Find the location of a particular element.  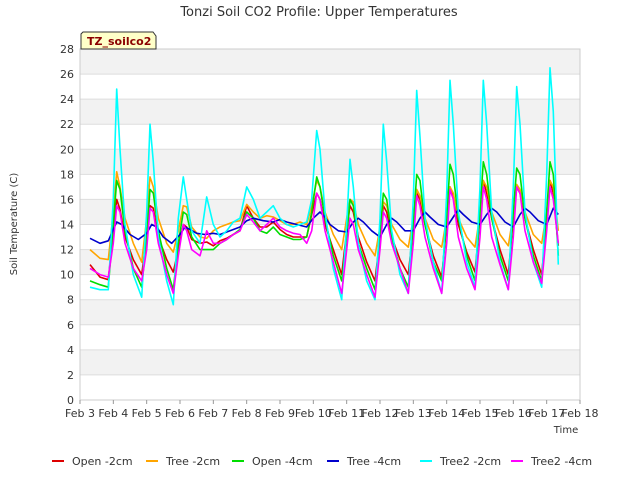

x-tick-label: Feb 13 is located at coordinates (413, 413).